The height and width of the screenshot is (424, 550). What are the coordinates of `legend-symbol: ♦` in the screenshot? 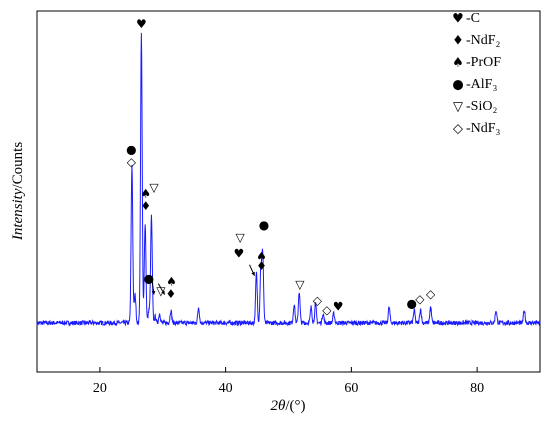 It's located at (458, 41).